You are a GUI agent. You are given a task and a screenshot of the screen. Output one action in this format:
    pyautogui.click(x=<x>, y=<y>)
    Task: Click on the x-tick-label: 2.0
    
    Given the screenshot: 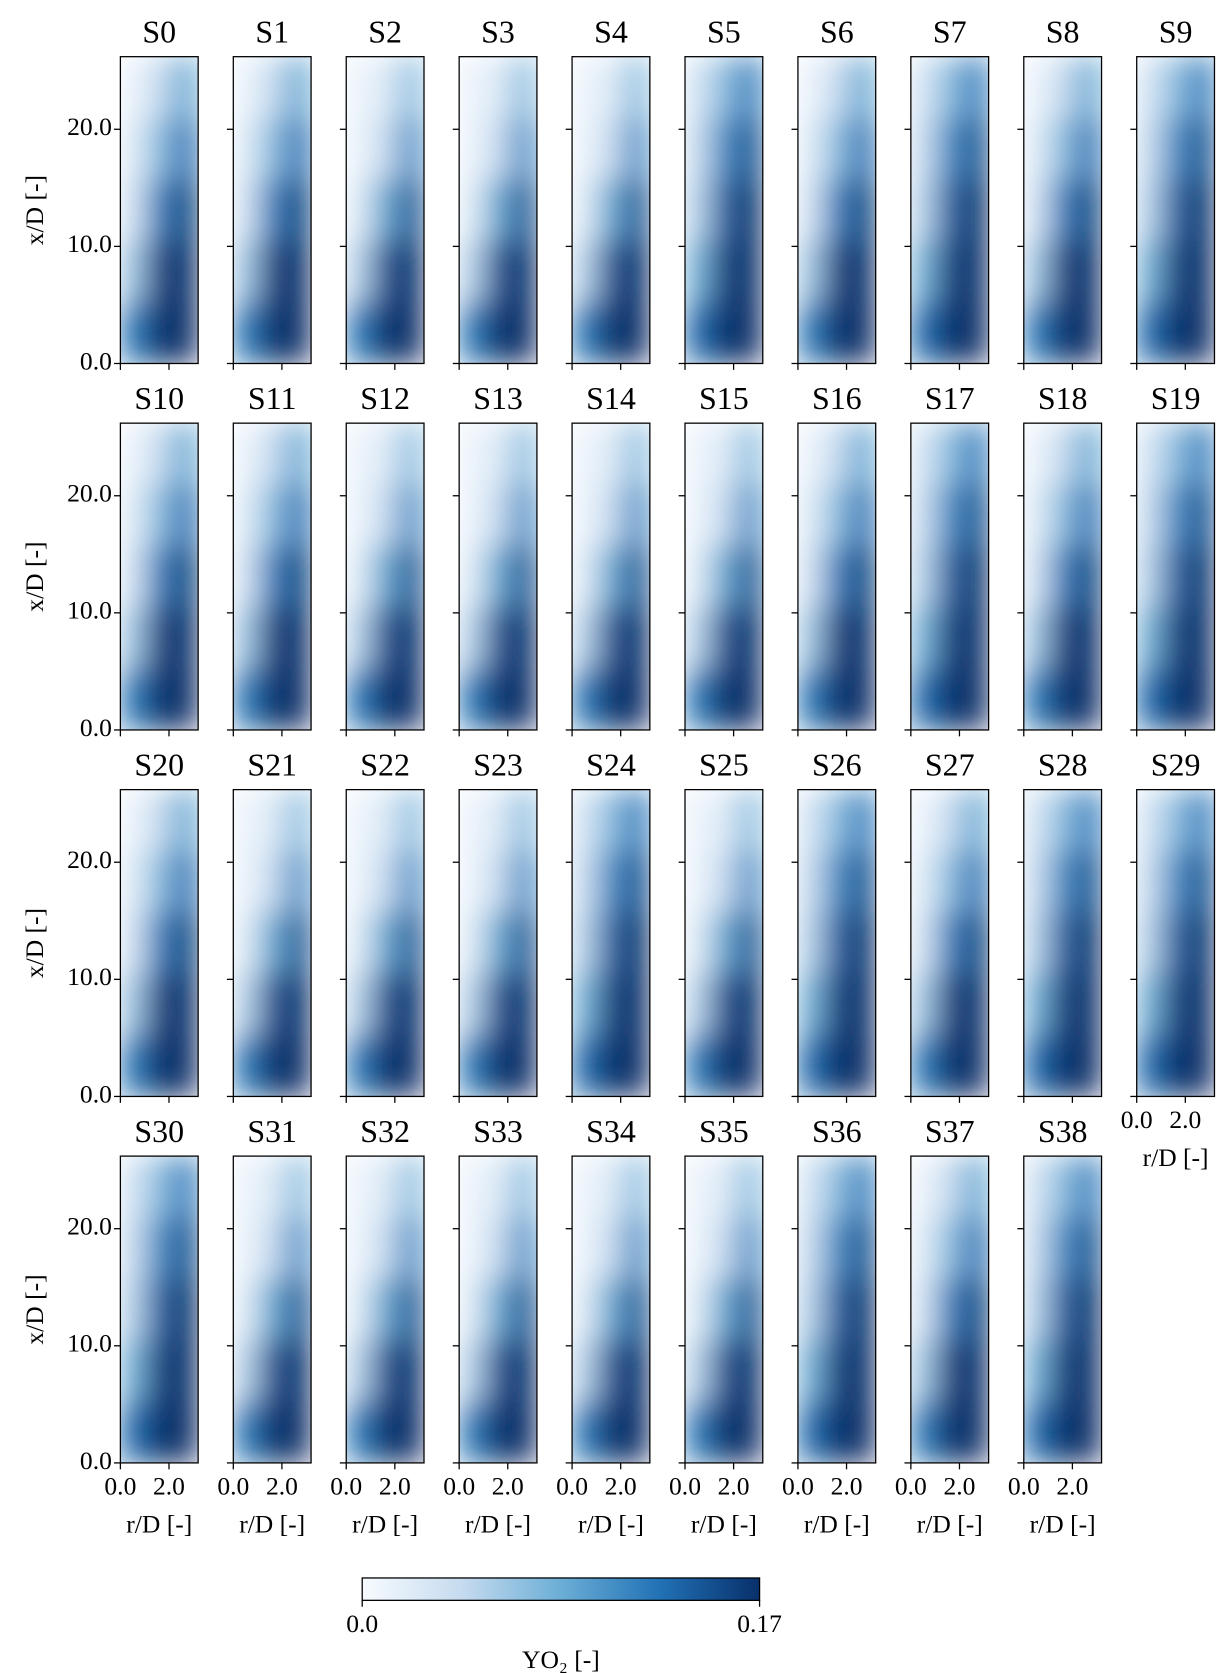 What is the action you would take?
    pyautogui.click(x=734, y=1485)
    